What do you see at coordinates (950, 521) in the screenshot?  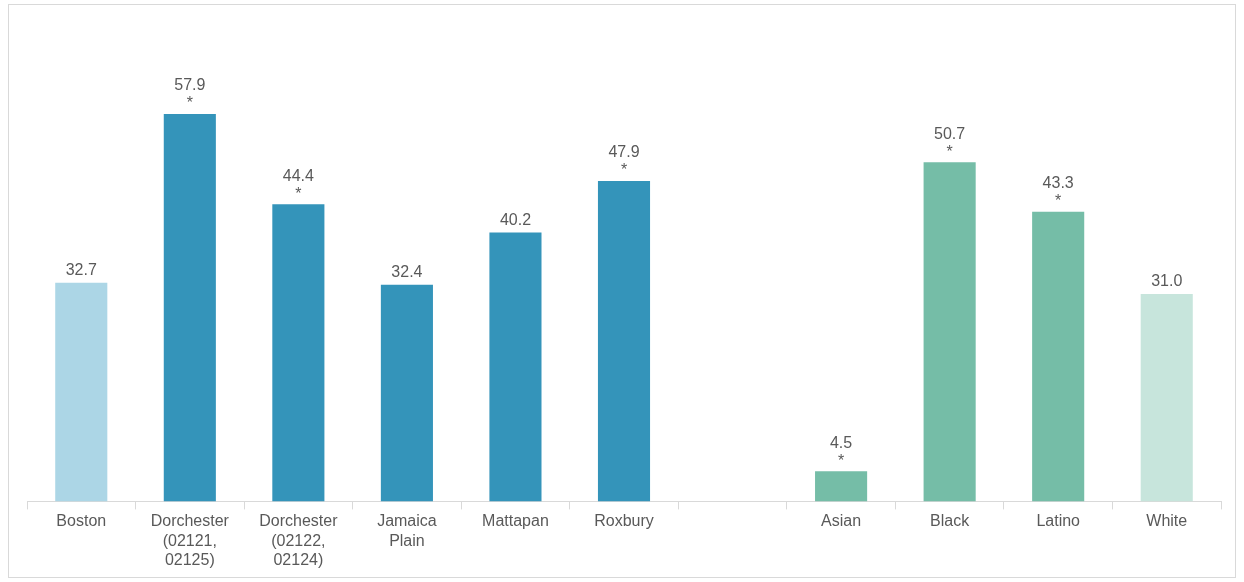 I see `x-tick-label: Black` at bounding box center [950, 521].